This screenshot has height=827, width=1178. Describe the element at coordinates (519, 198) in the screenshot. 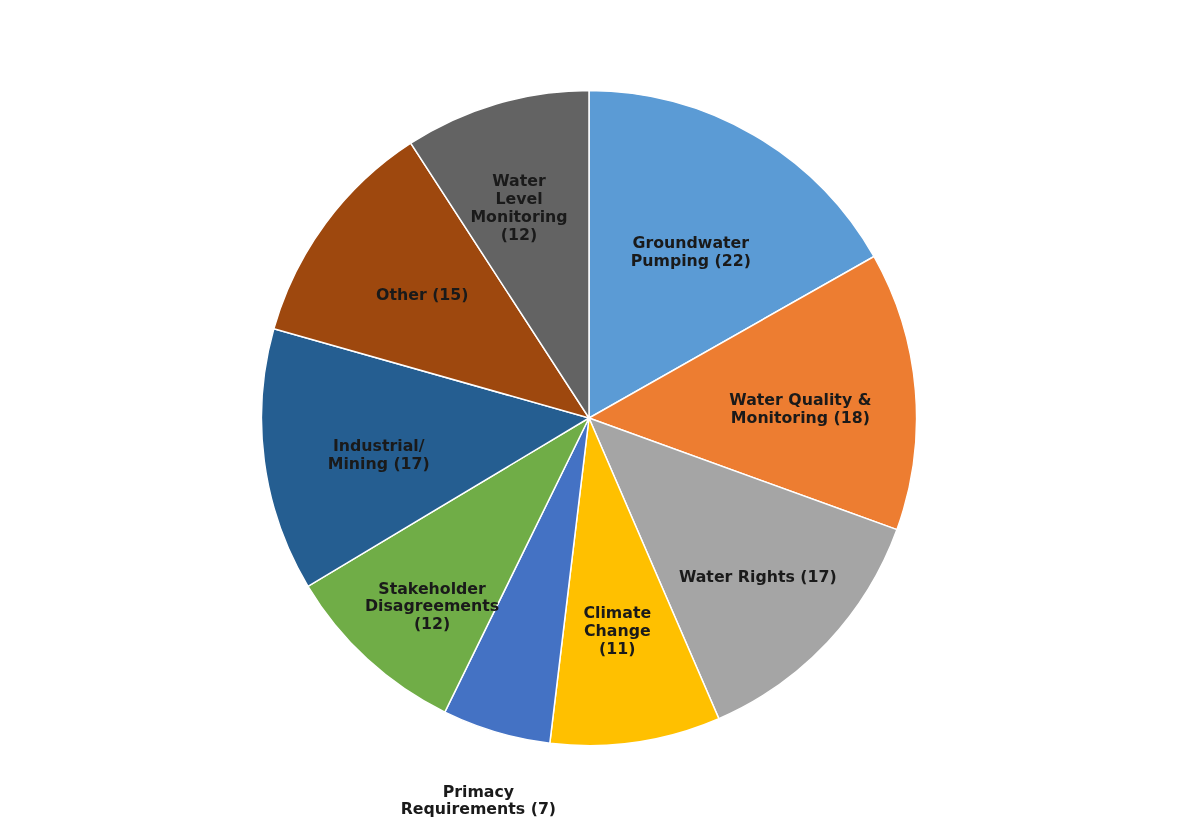

I see `slice-label: Water Level Monitoring` at that location.